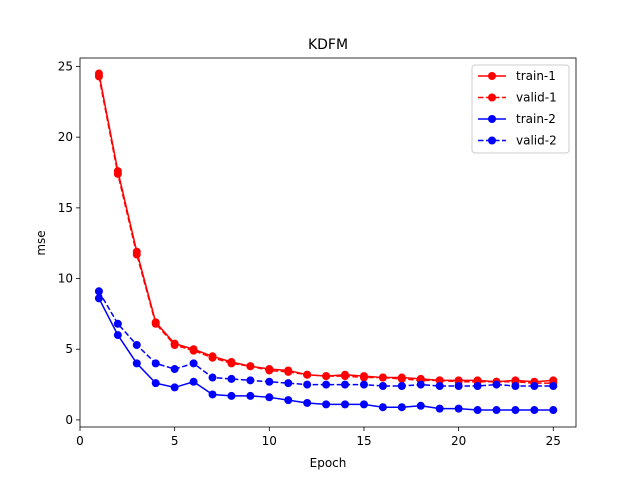  I want to click on legend-box, so click(520, 109).